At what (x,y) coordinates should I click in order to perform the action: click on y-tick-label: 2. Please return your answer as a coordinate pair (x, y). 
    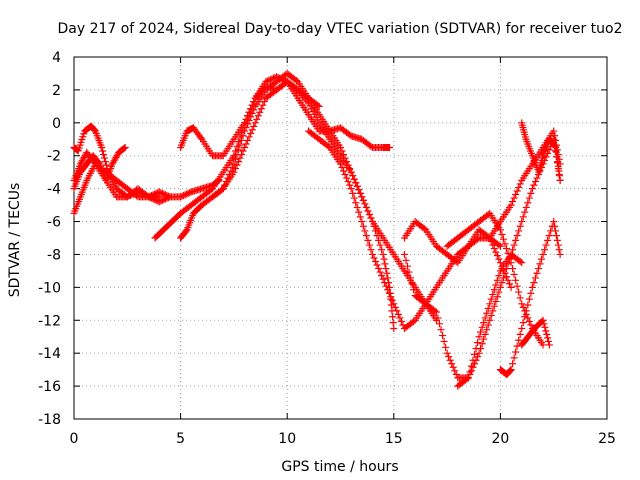
    Looking at the image, I should click on (56, 91).